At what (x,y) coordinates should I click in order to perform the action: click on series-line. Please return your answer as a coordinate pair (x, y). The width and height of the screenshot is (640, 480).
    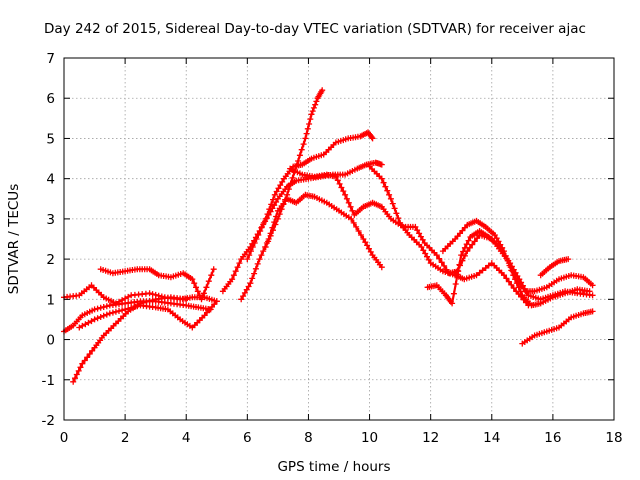
    Looking at the image, I should click on (449, 236).